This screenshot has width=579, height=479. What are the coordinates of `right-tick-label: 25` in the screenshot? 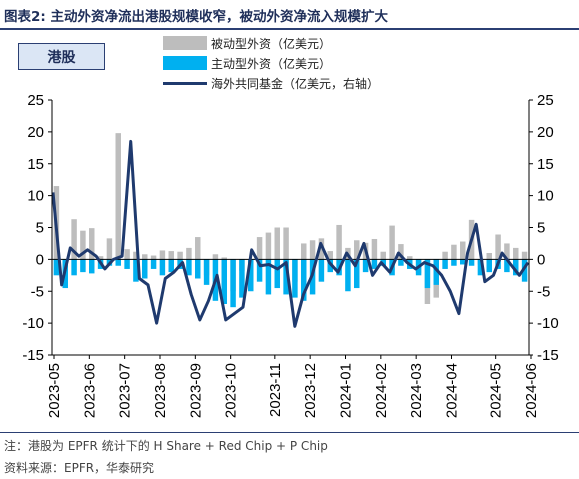 It's located at (545, 100).